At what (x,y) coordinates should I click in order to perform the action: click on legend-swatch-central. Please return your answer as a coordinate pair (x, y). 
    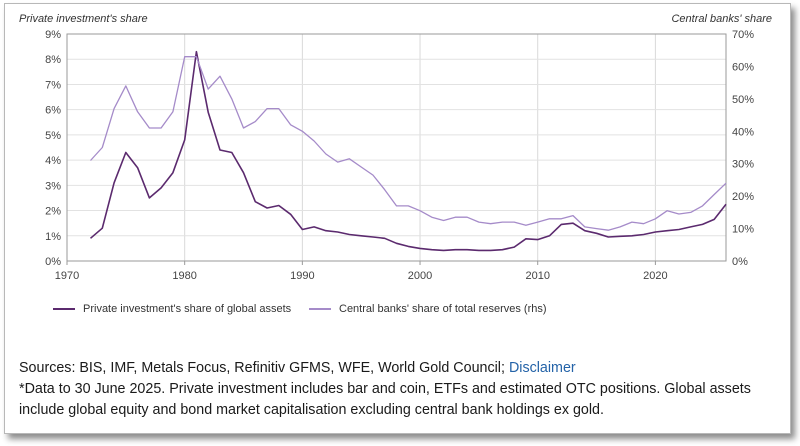
    Looking at the image, I should click on (320, 309).